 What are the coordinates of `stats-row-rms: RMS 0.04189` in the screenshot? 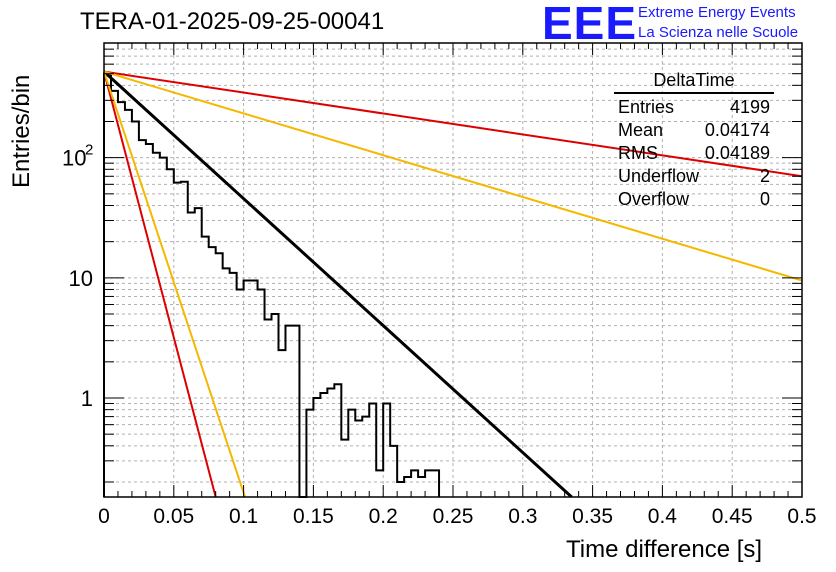 It's located at (694, 153).